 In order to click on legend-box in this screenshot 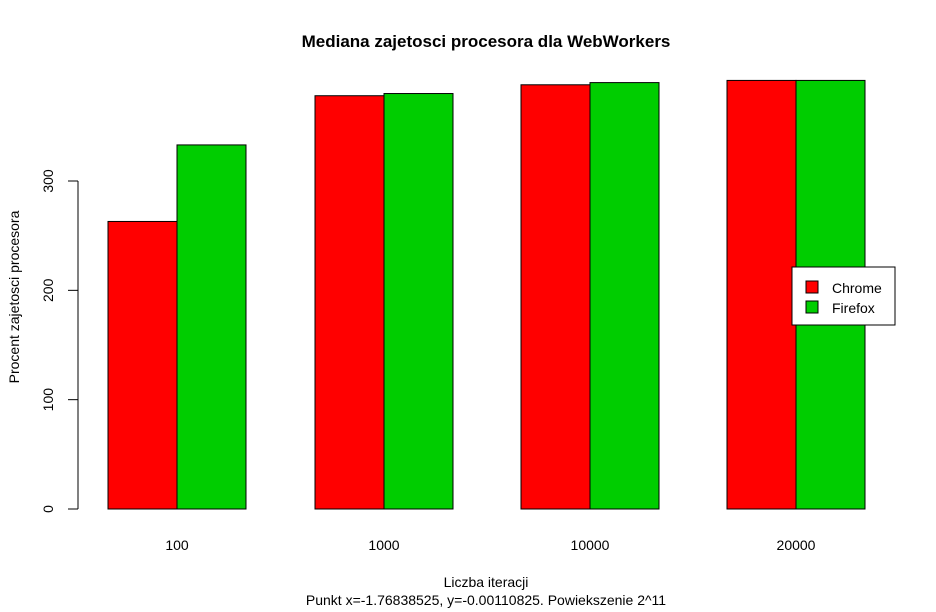, I will do `click(843, 296)`.